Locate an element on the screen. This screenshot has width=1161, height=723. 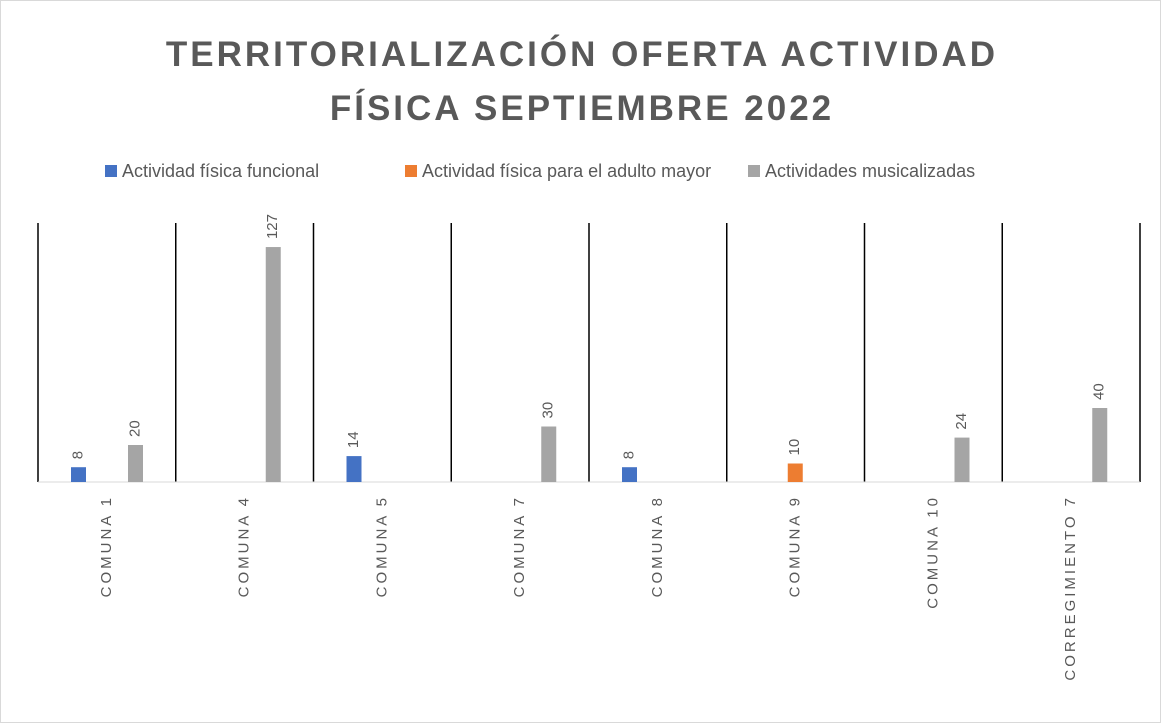
x-tick-label: COMUNA 7 is located at coordinates (519, 546).